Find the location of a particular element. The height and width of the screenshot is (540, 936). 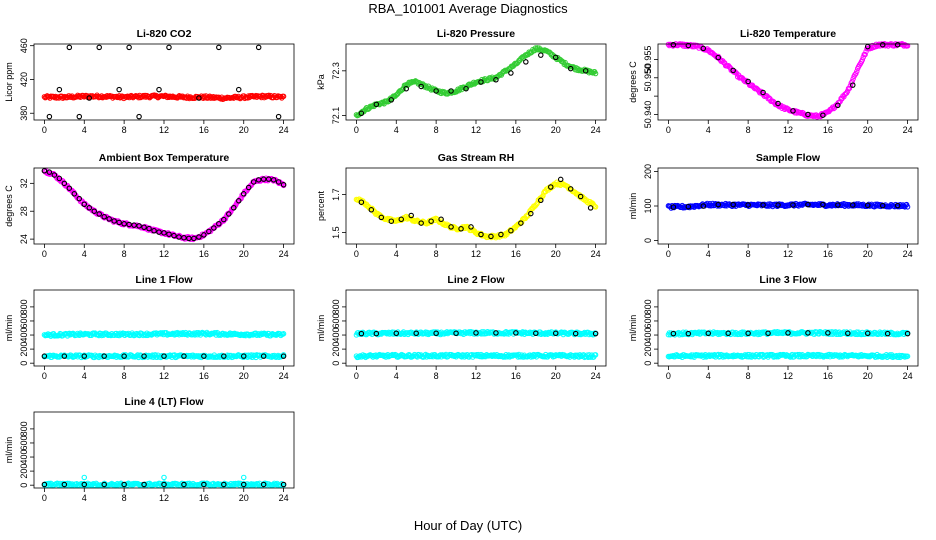

y-tick-label: 400 is located at coordinates (336, 335).